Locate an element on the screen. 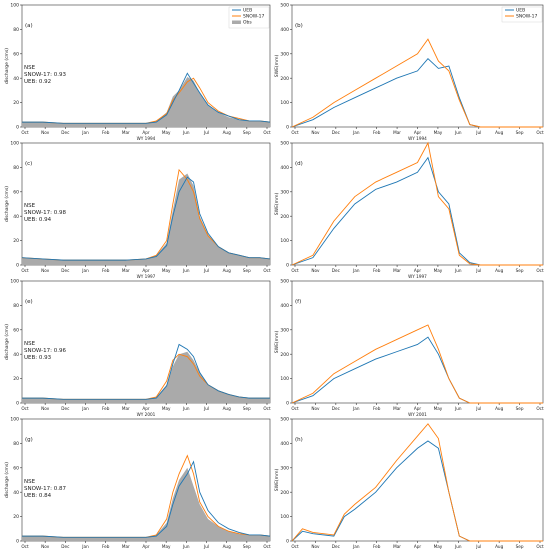 This screenshot has height=550, width=548. nse-snow17: SNOW-17: 0.98 is located at coordinates (45, 213).